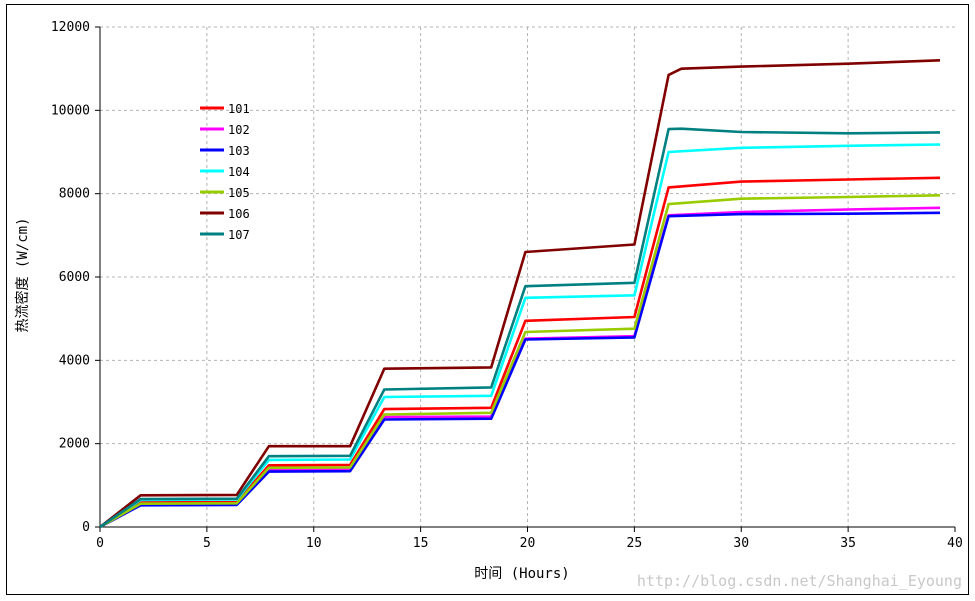 This screenshot has width=975, height=601. What do you see at coordinates (521, 574) in the screenshot?
I see `x-axis-label: 时间 (Hours)` at bounding box center [521, 574].